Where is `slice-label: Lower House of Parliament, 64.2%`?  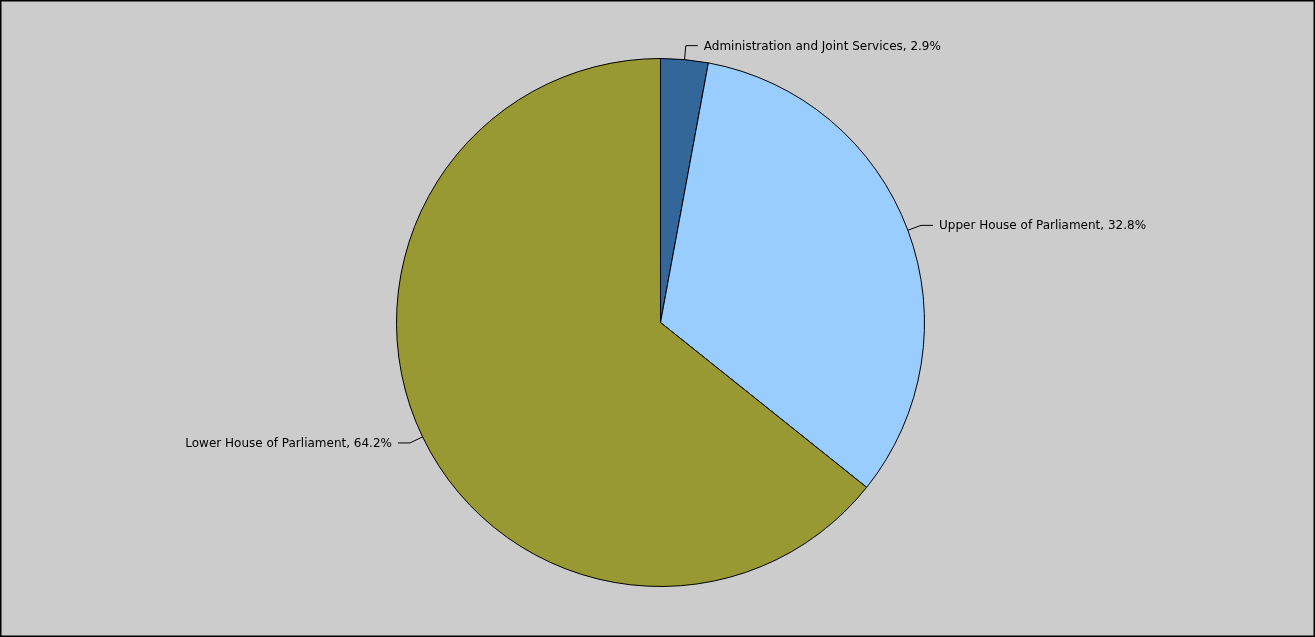
slice-label: Lower House of Parliament, 64.2% is located at coordinates (288, 442).